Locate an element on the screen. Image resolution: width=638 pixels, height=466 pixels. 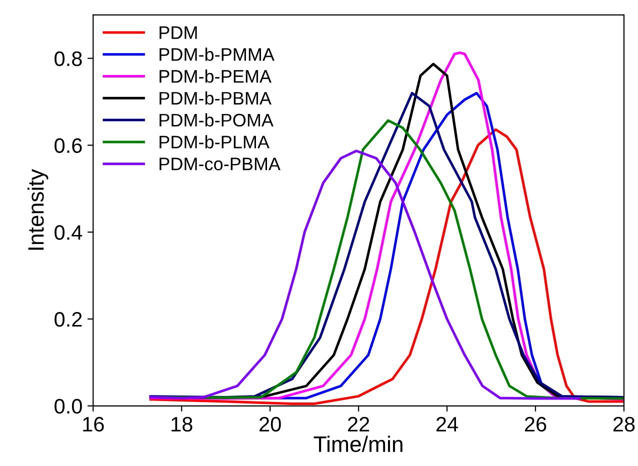
legend-label: PDM is located at coordinates (178, 32).